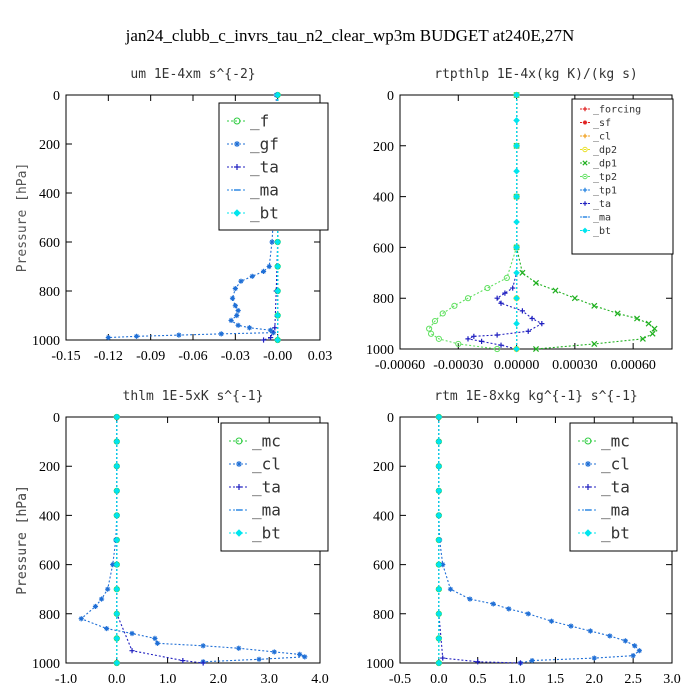  I want to click on legend-entry: _gf, so click(264, 144).